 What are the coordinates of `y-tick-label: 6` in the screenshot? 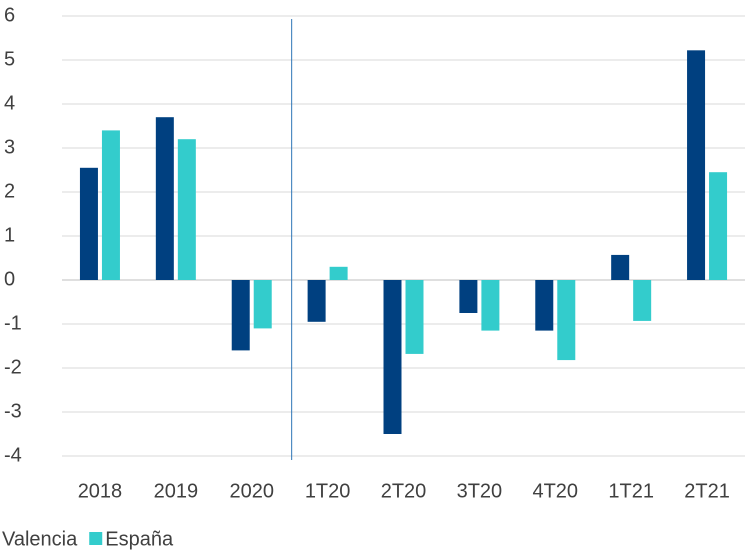 It's located at (9, 15).